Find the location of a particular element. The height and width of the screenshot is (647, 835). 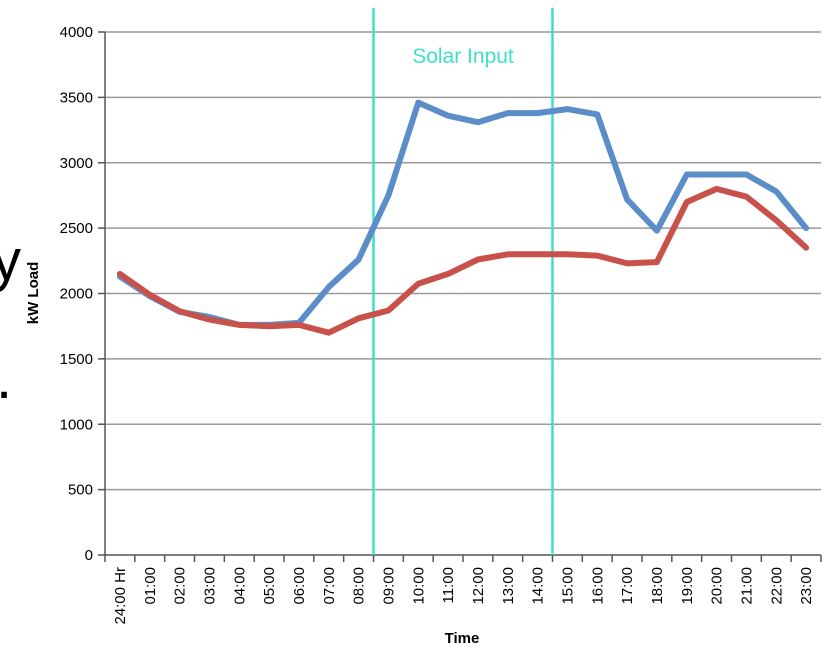

y-axis-title: kW Load is located at coordinates (33, 293).